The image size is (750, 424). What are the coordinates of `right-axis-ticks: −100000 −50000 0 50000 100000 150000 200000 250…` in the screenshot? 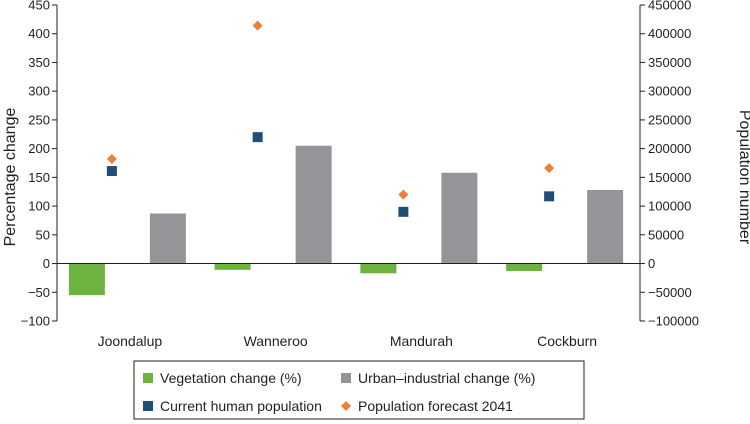 It's located at (669, 164).